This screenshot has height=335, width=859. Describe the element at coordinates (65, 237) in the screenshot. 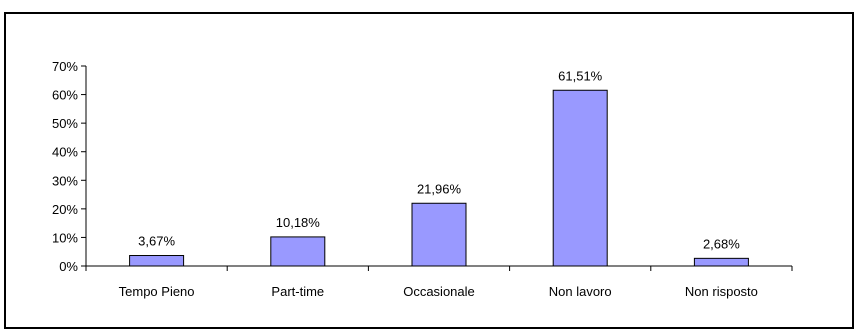

I see `y-tick-label: 10%` at that location.